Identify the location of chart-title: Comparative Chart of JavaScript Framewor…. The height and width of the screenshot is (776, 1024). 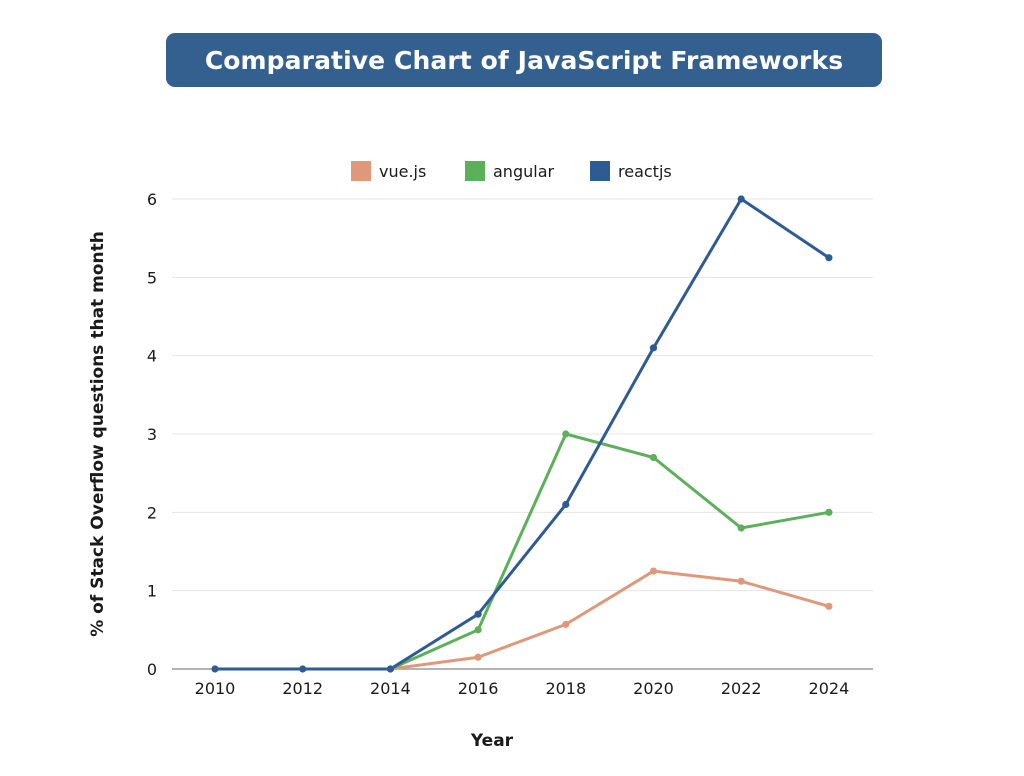
(524, 60).